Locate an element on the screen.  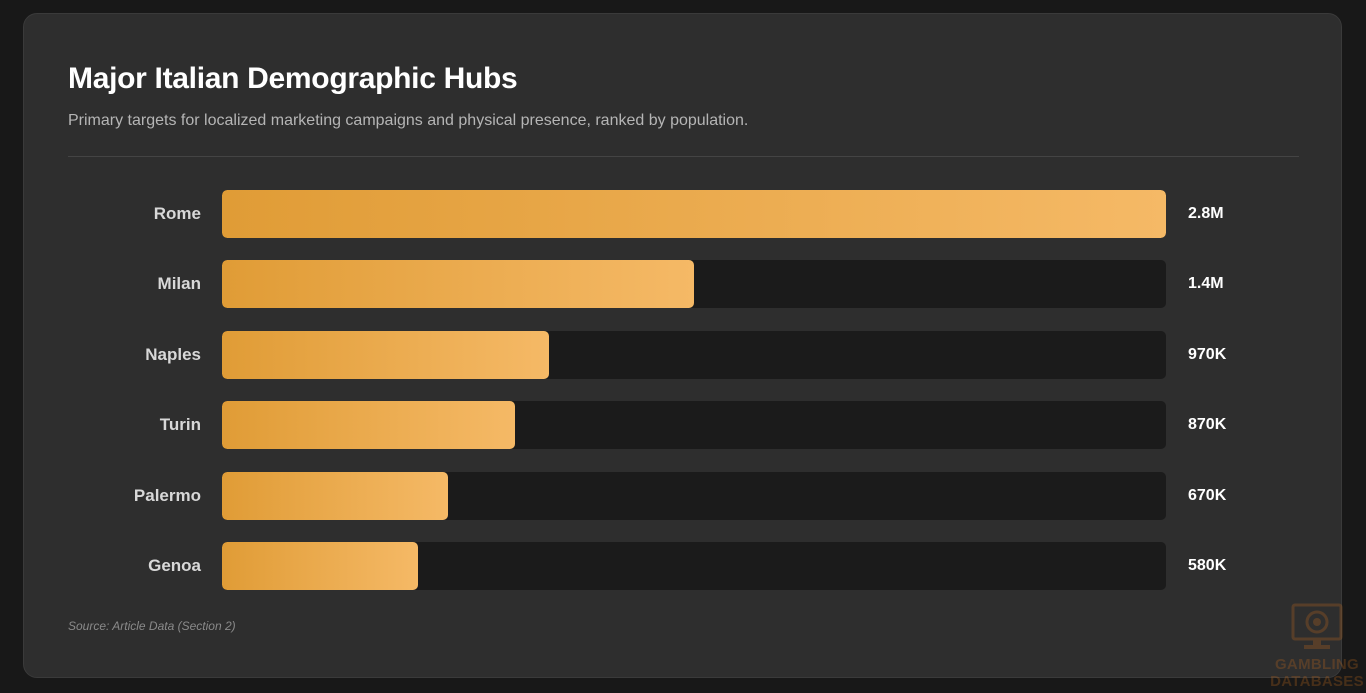
header-divider is located at coordinates (683, 156).